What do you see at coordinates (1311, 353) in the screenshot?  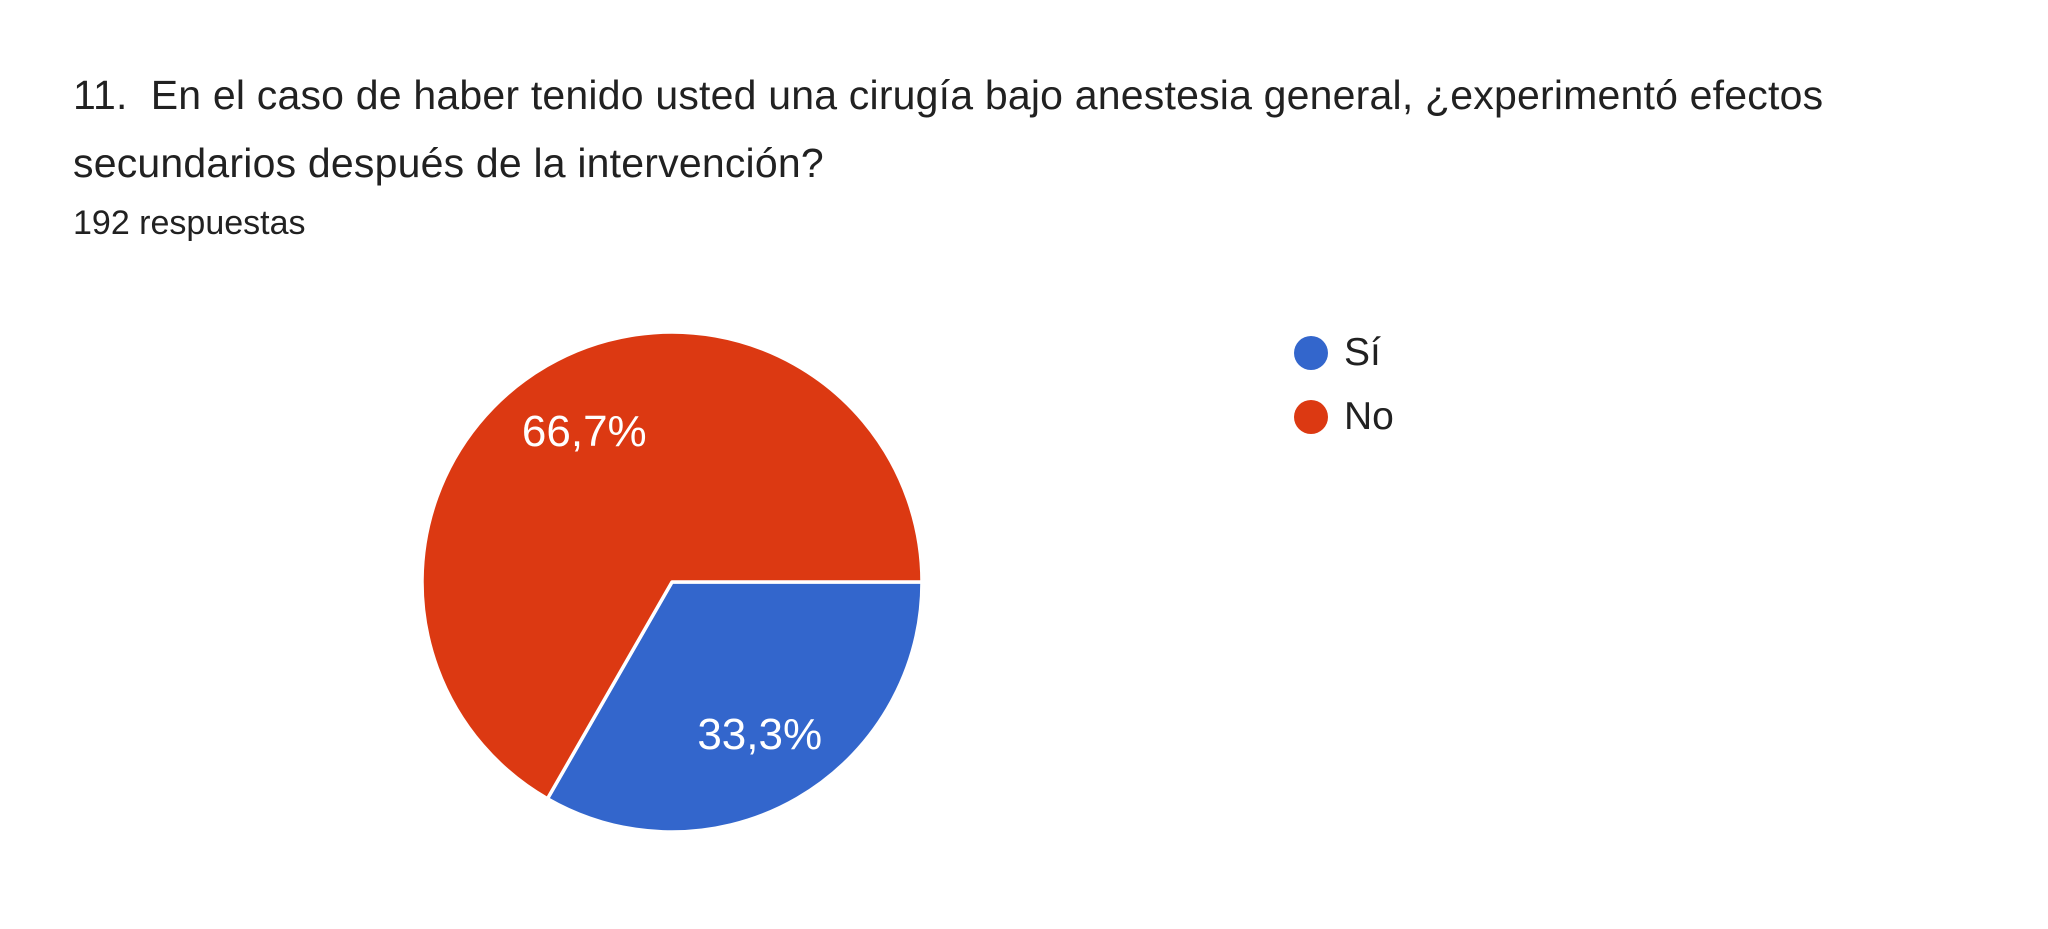 I see `legend-dot-si` at bounding box center [1311, 353].